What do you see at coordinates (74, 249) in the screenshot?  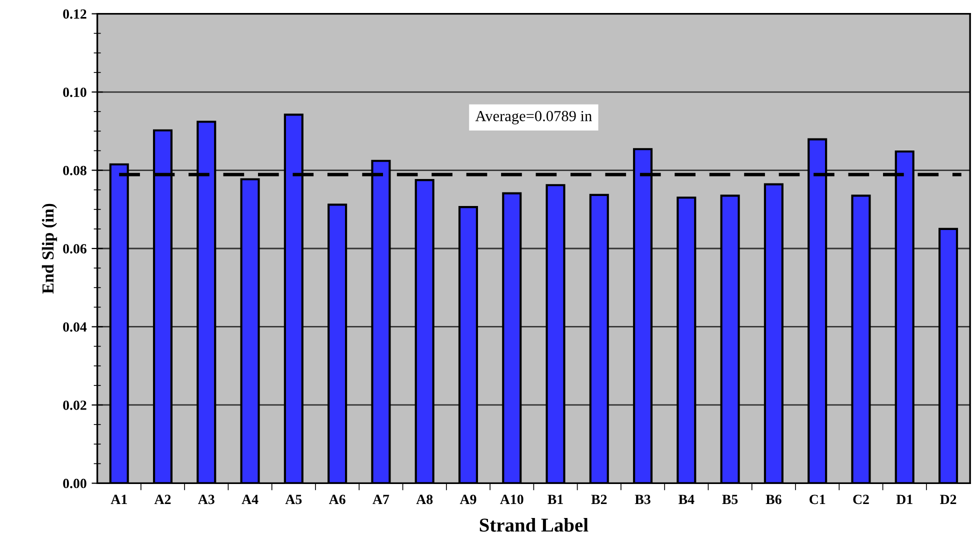 I see `y-tick-label: 0.06` at bounding box center [74, 249].